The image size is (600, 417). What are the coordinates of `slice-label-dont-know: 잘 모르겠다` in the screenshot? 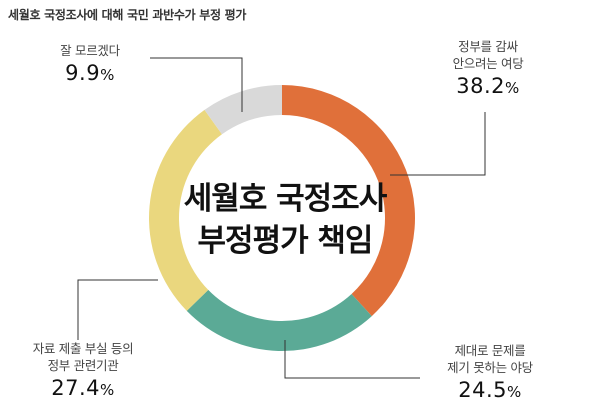 It's located at (90, 50).